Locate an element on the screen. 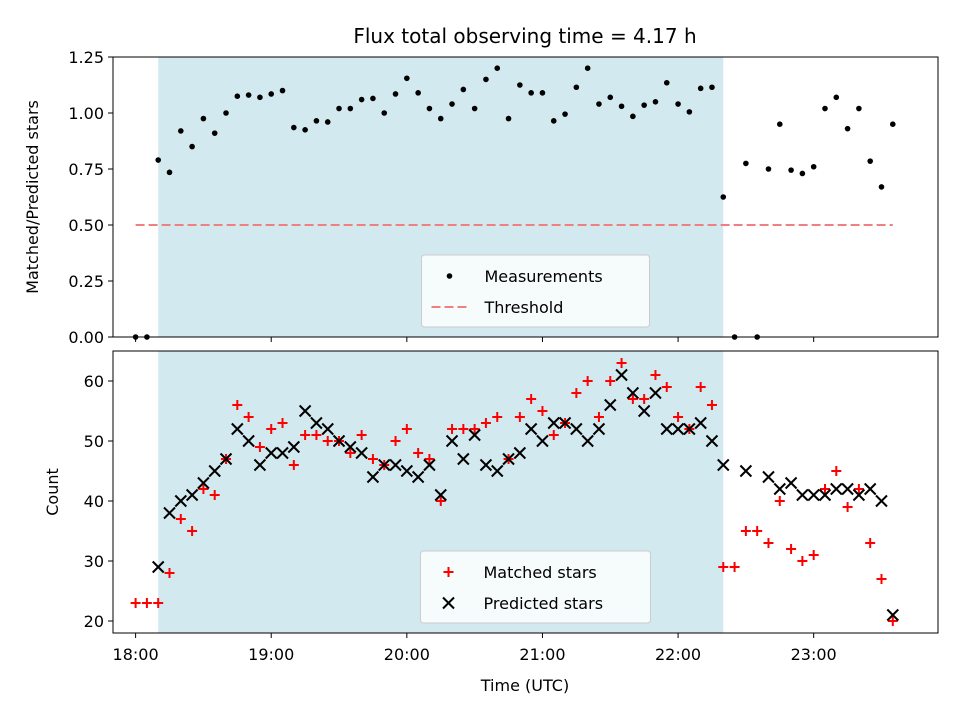 The height and width of the screenshot is (720, 960). legend-label: Threshold is located at coordinates (524, 307).